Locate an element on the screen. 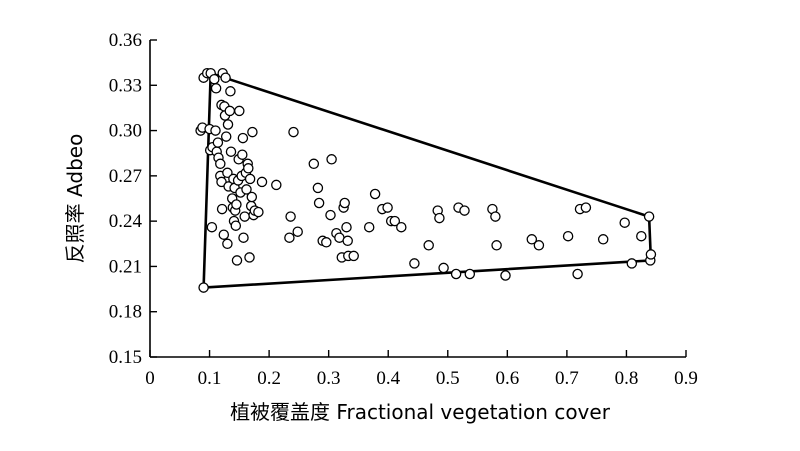 The height and width of the screenshot is (451, 800). x-tick-label: 0.7 is located at coordinates (567, 378).